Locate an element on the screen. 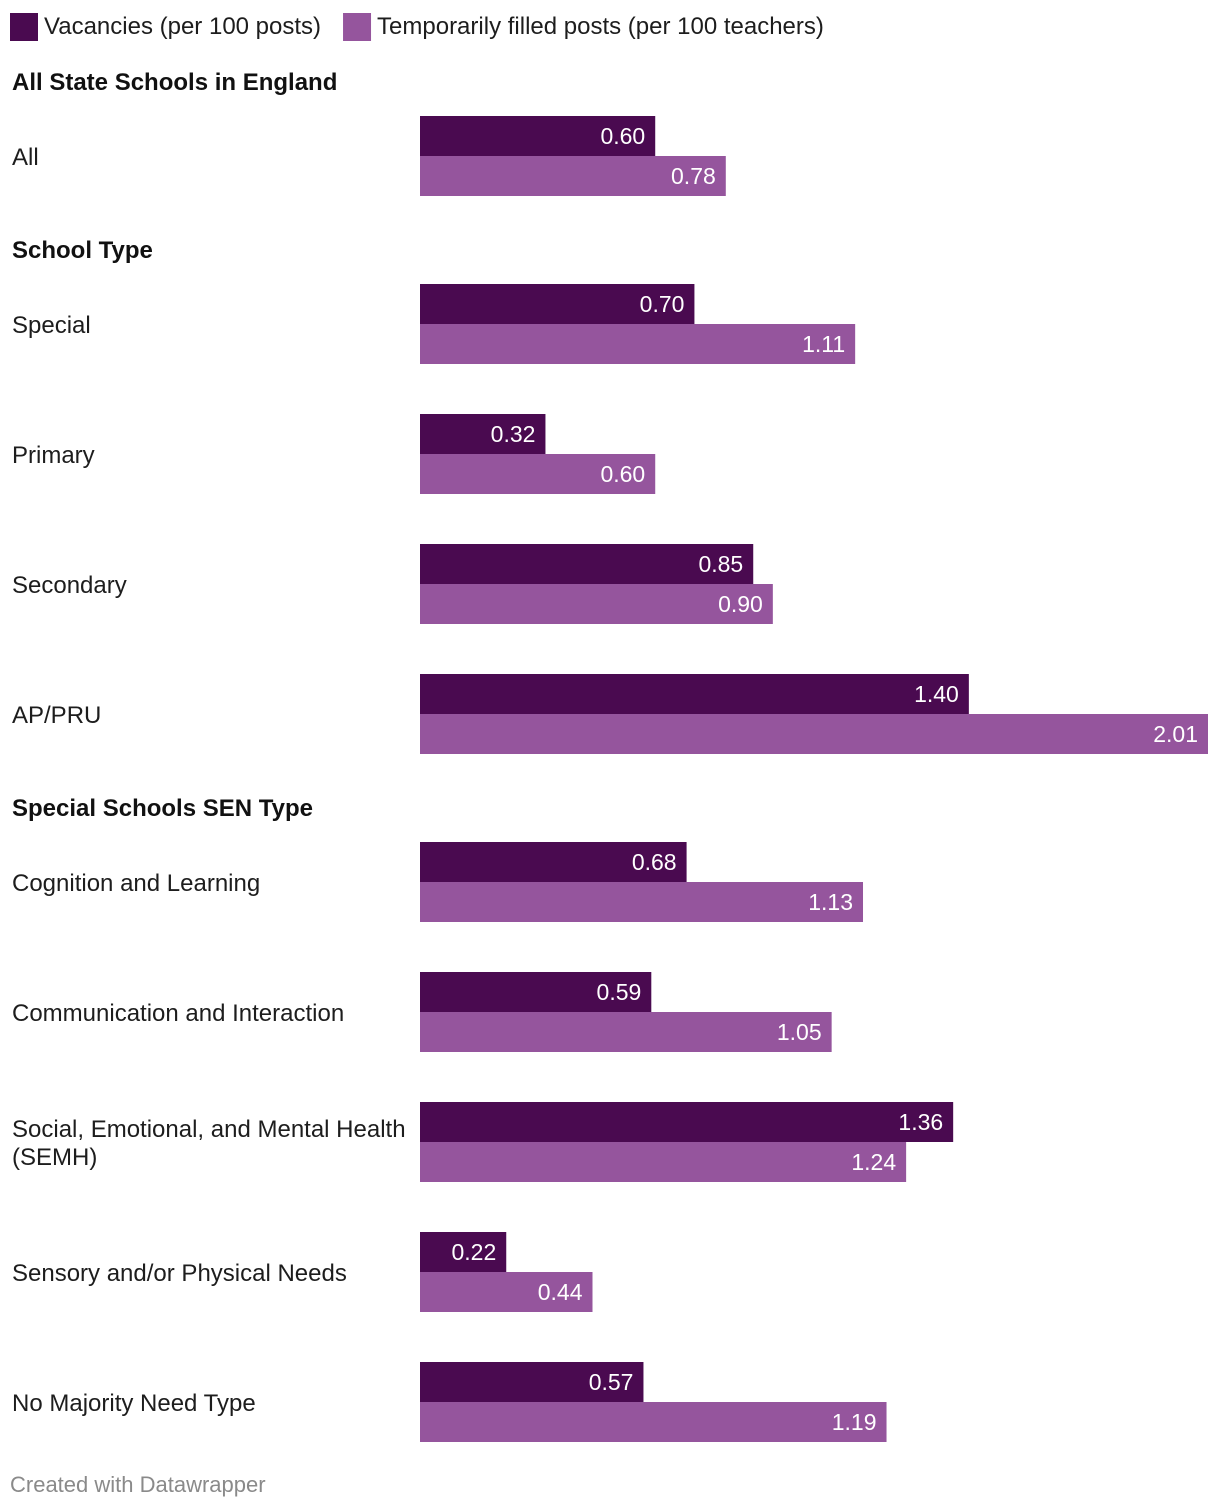 This screenshot has height=1510, width=1220. bar-value-label: 0.70 is located at coordinates (662, 304).